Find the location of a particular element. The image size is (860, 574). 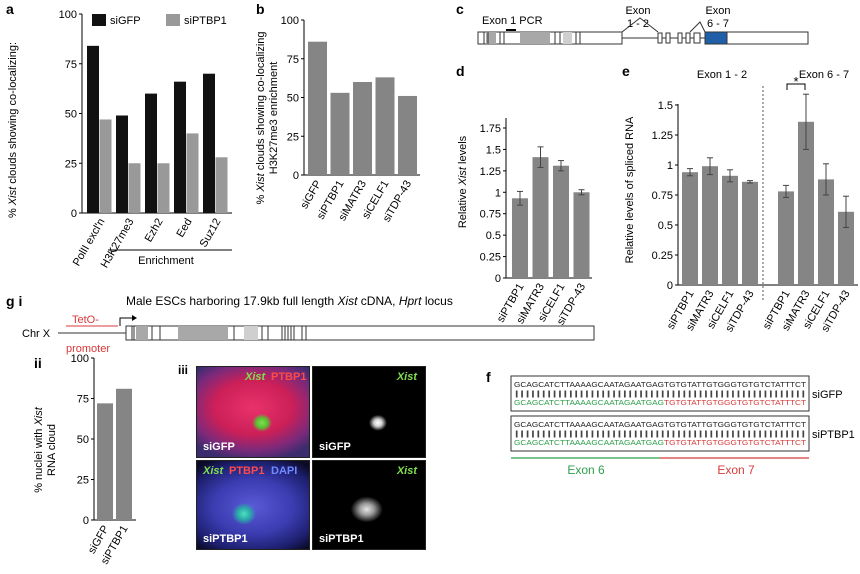

panel-f-letter: f is located at coordinates (488, 377).